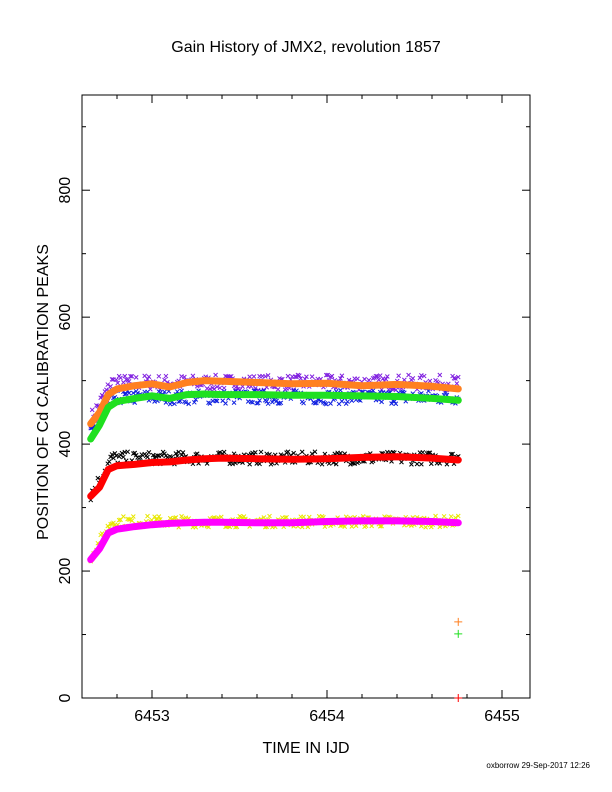 This screenshot has height=792, width=612. What do you see at coordinates (65, 697) in the screenshot?
I see `y-tick-label: 0` at bounding box center [65, 697].